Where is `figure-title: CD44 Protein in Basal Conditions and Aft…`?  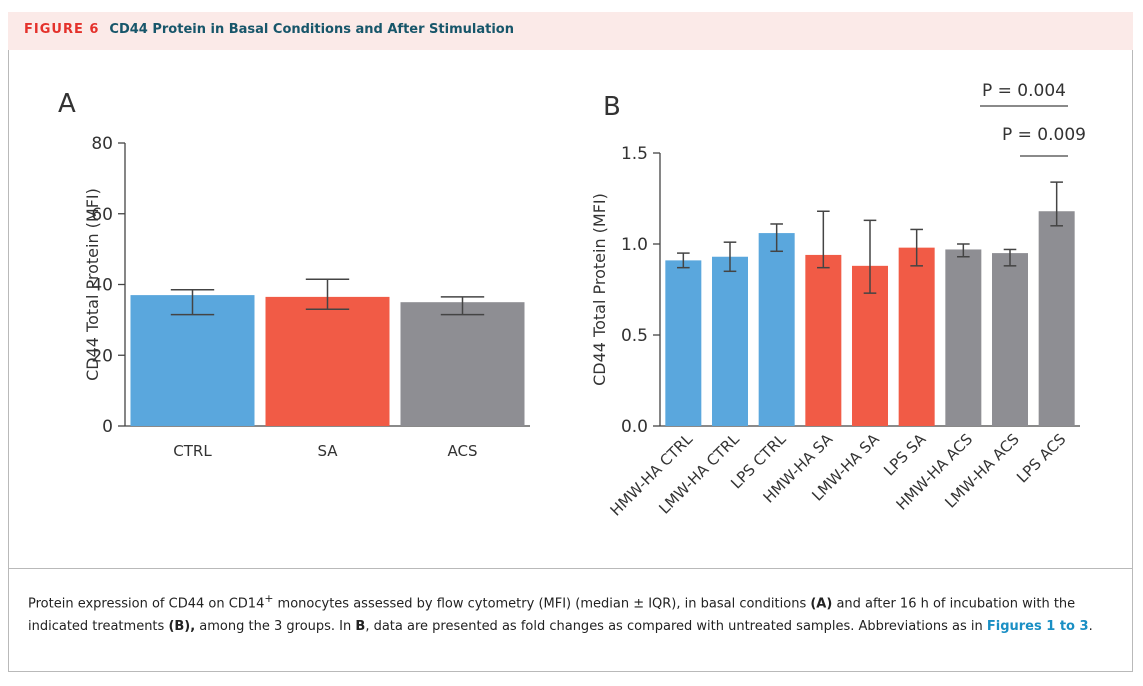
figure-title: CD44 Protein in Basal Conditions and Aft… is located at coordinates (311, 29).